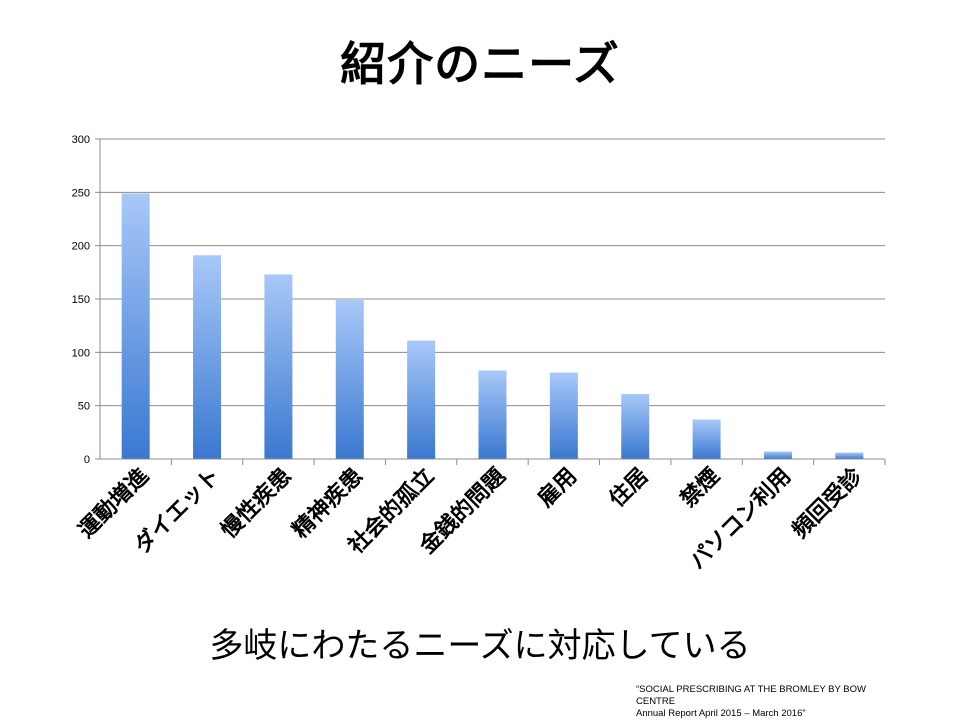 The image size is (960, 720). I want to click on x-category-label: 雇用, so click(558, 488).